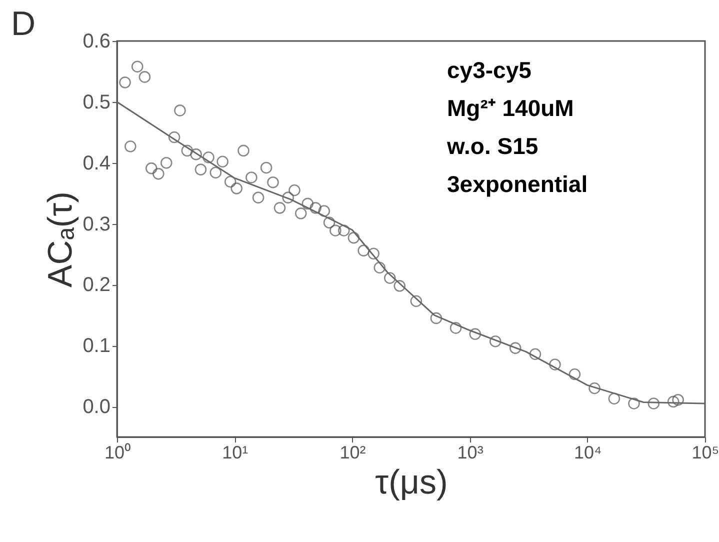 The height and width of the screenshot is (542, 719). Describe the element at coordinates (96, 163) in the screenshot. I see `y-tick-label: 0.4` at that location.